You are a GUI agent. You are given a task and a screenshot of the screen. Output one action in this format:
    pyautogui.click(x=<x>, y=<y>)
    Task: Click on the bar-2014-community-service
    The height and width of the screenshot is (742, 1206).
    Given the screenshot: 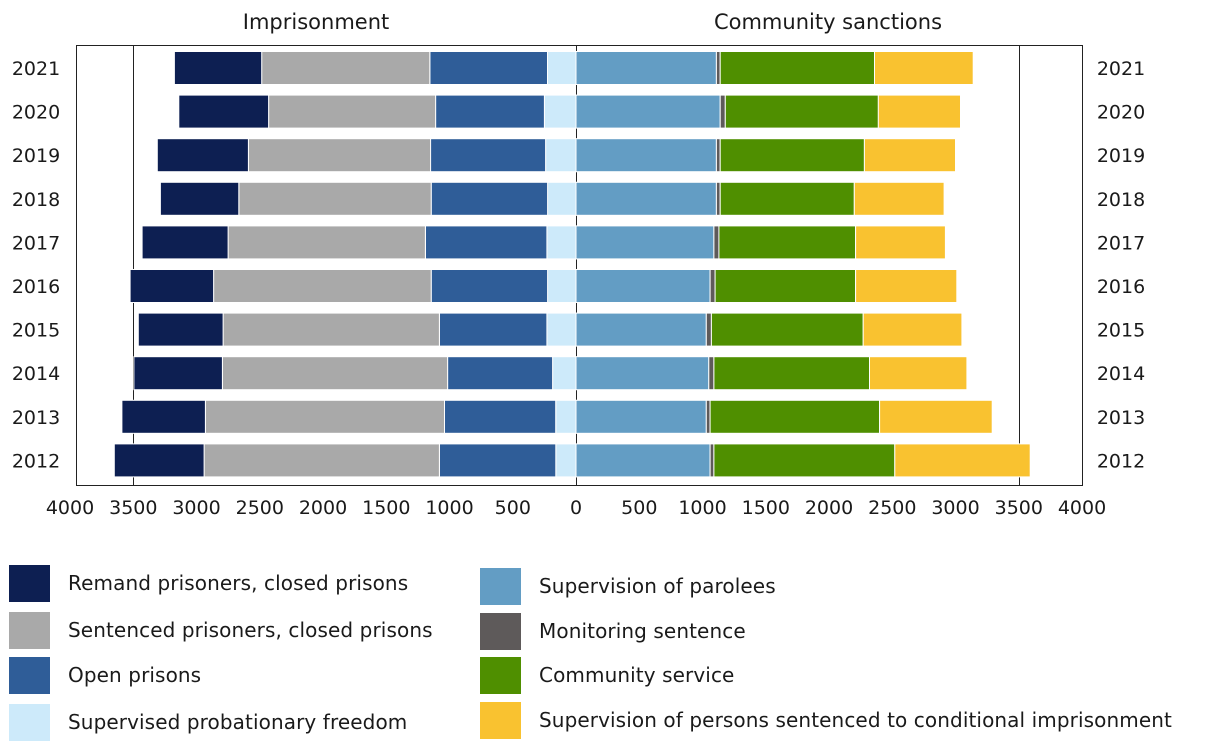 What is the action you would take?
    pyautogui.click(x=792, y=373)
    